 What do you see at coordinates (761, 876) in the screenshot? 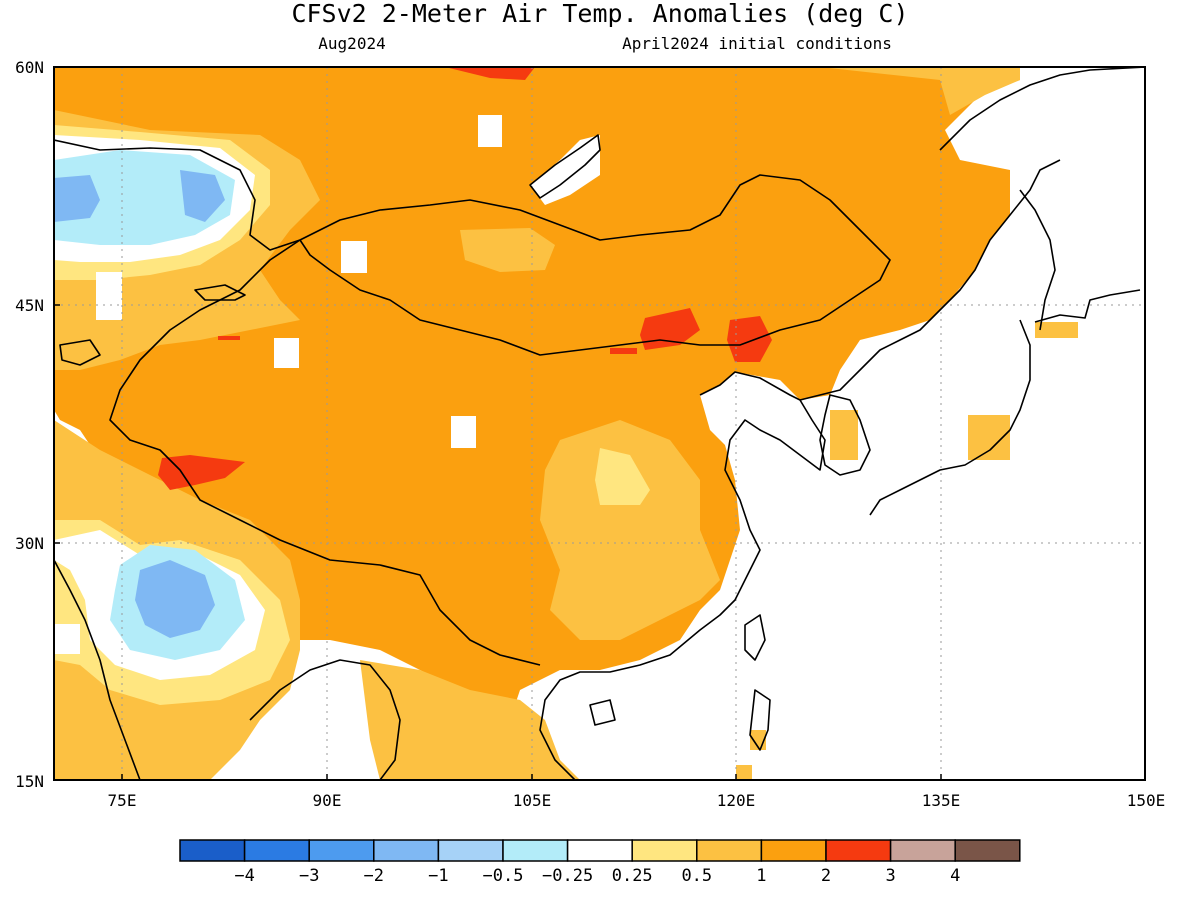
I see `colorbar-label: 1` at bounding box center [761, 876].